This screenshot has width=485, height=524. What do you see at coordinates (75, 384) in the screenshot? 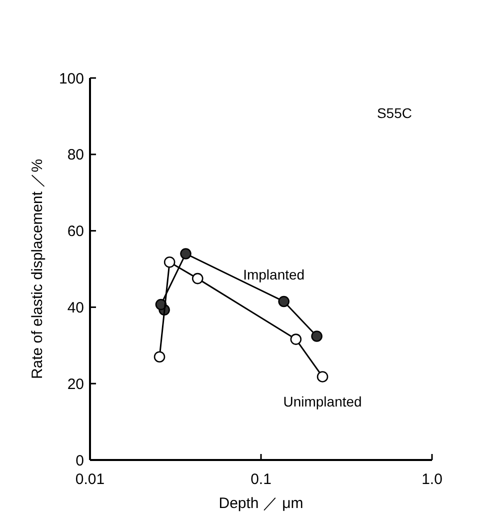
I see `y-tick-label: 20` at bounding box center [75, 384].